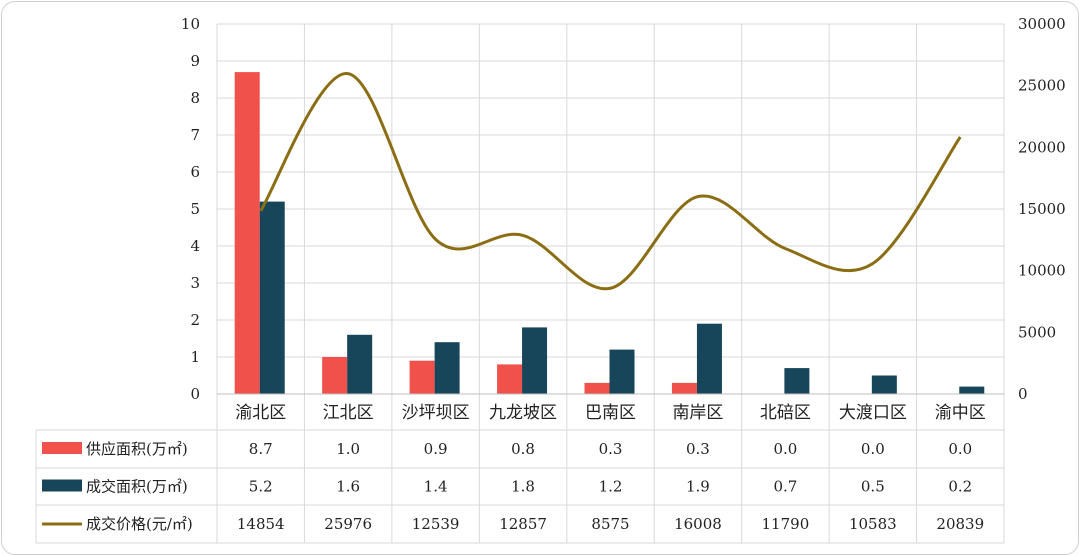 The width and height of the screenshot is (1080, 556). What do you see at coordinates (260, 413) in the screenshot?
I see `category-label: 渝北区` at bounding box center [260, 413].